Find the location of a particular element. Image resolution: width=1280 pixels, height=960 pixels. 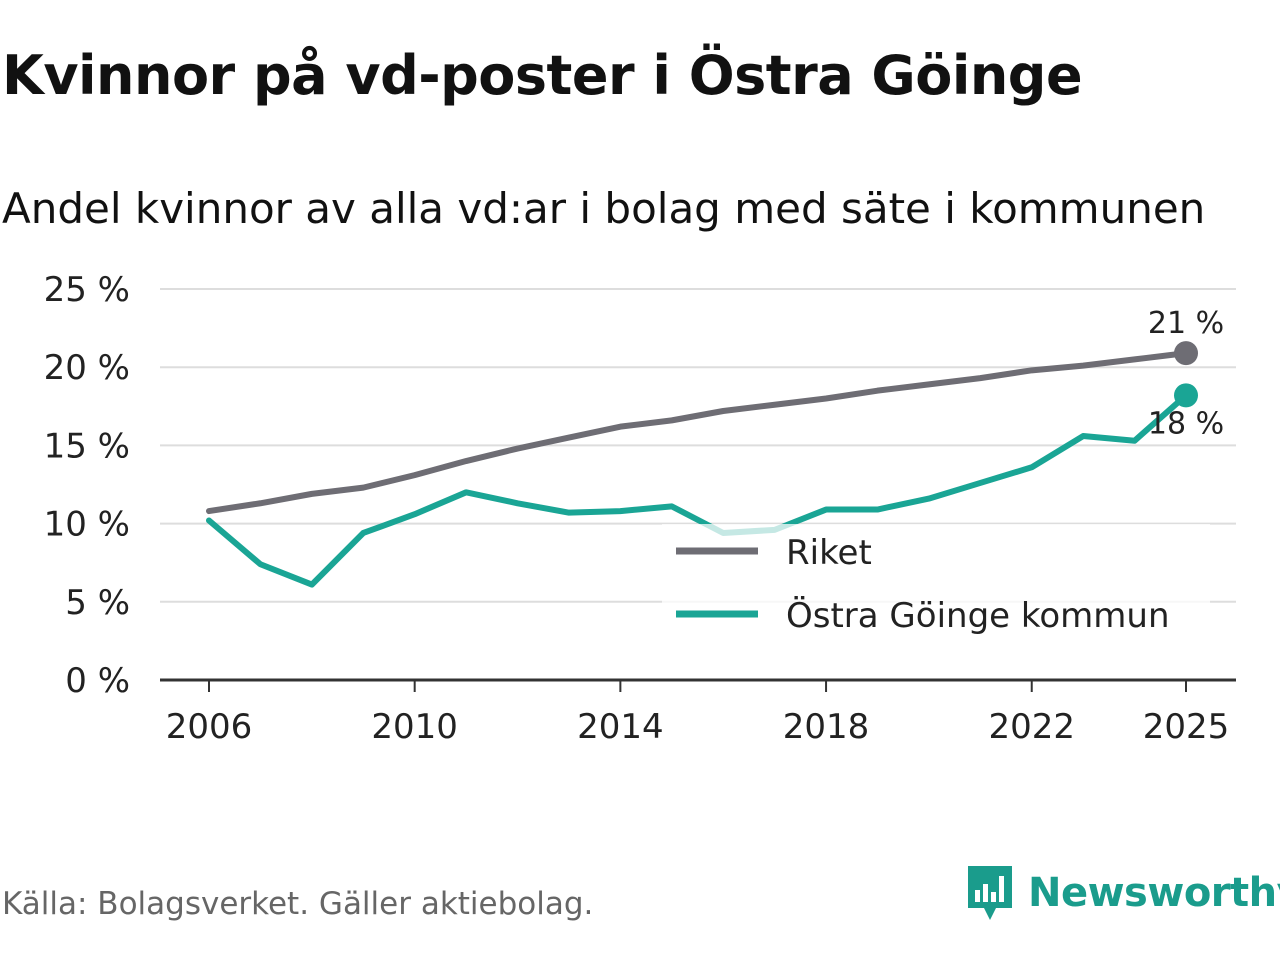

y-axis: 0 % 5 % 10 % 15 % 20 % 25 % is located at coordinates (87, 485).